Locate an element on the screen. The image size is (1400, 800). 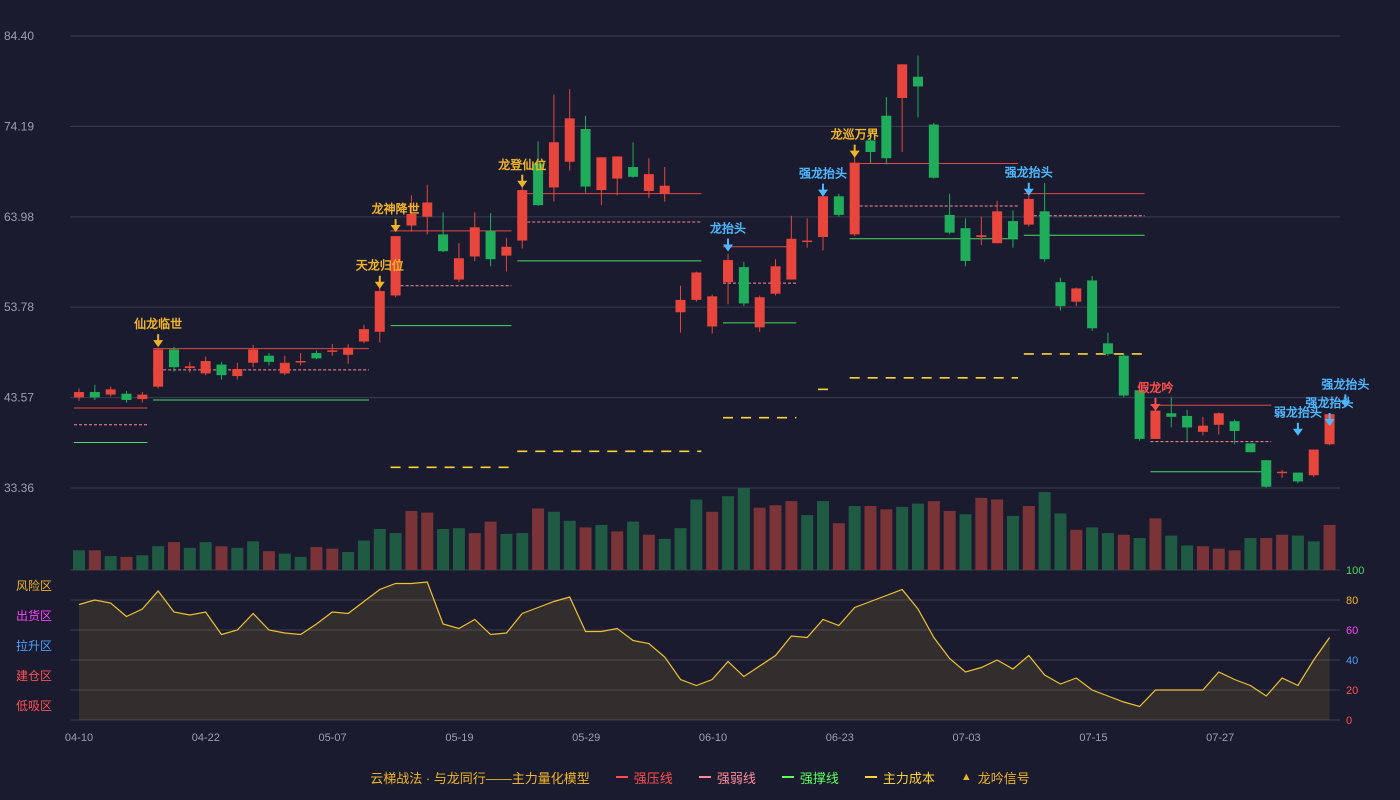
x-tick-label: 07-15 is located at coordinates (1093, 738).